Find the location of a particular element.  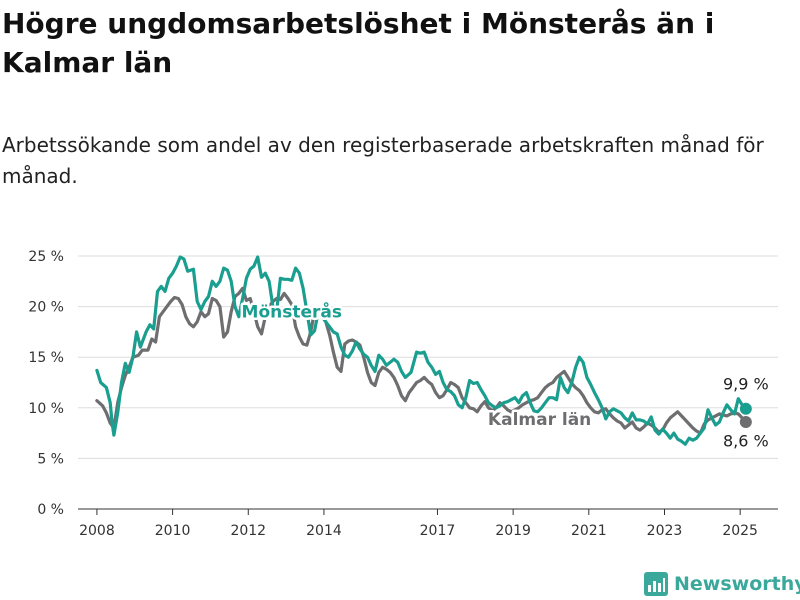

series-label-monsteras: Mönsterås is located at coordinates (292, 312).